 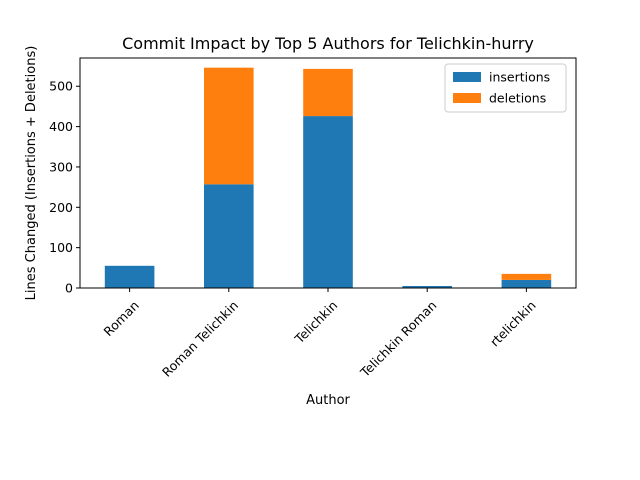 I want to click on x-tick-label-4: rtelichkin, so click(x=513, y=324).